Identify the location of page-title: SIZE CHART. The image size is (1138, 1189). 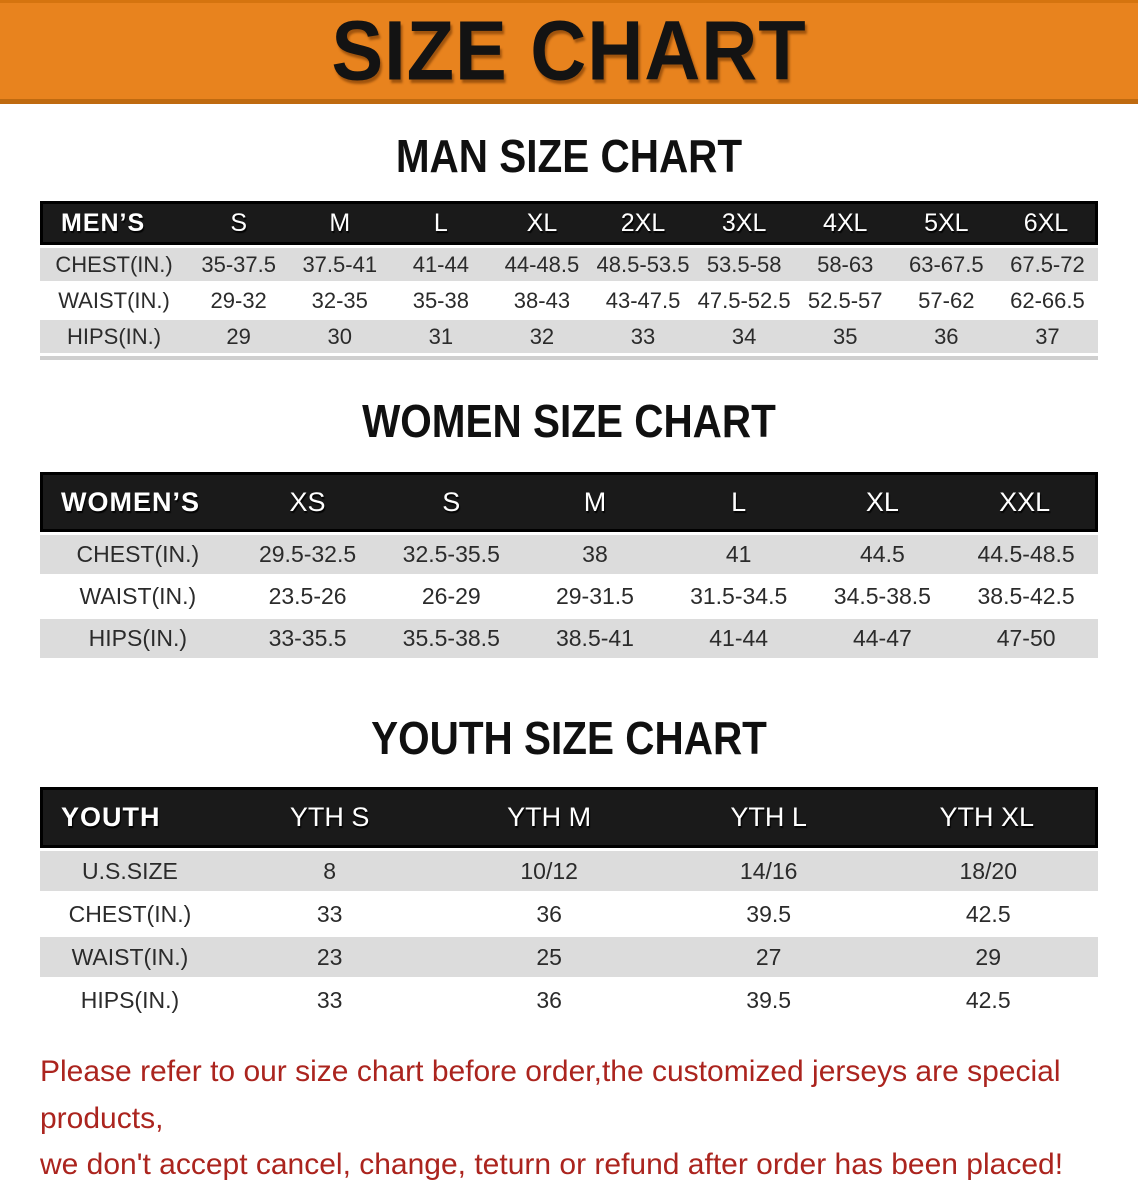
(569, 50).